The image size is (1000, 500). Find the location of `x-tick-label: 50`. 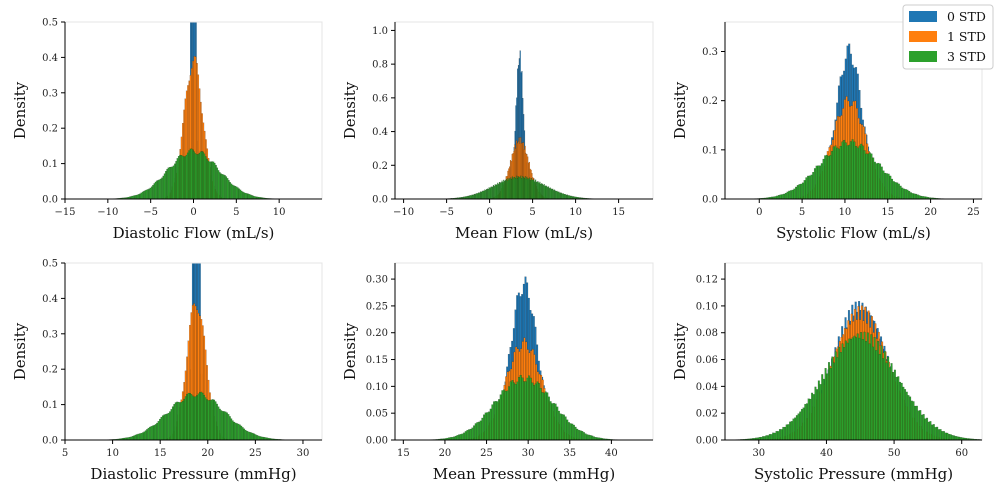

x-tick-label: 50 is located at coordinates (894, 453).